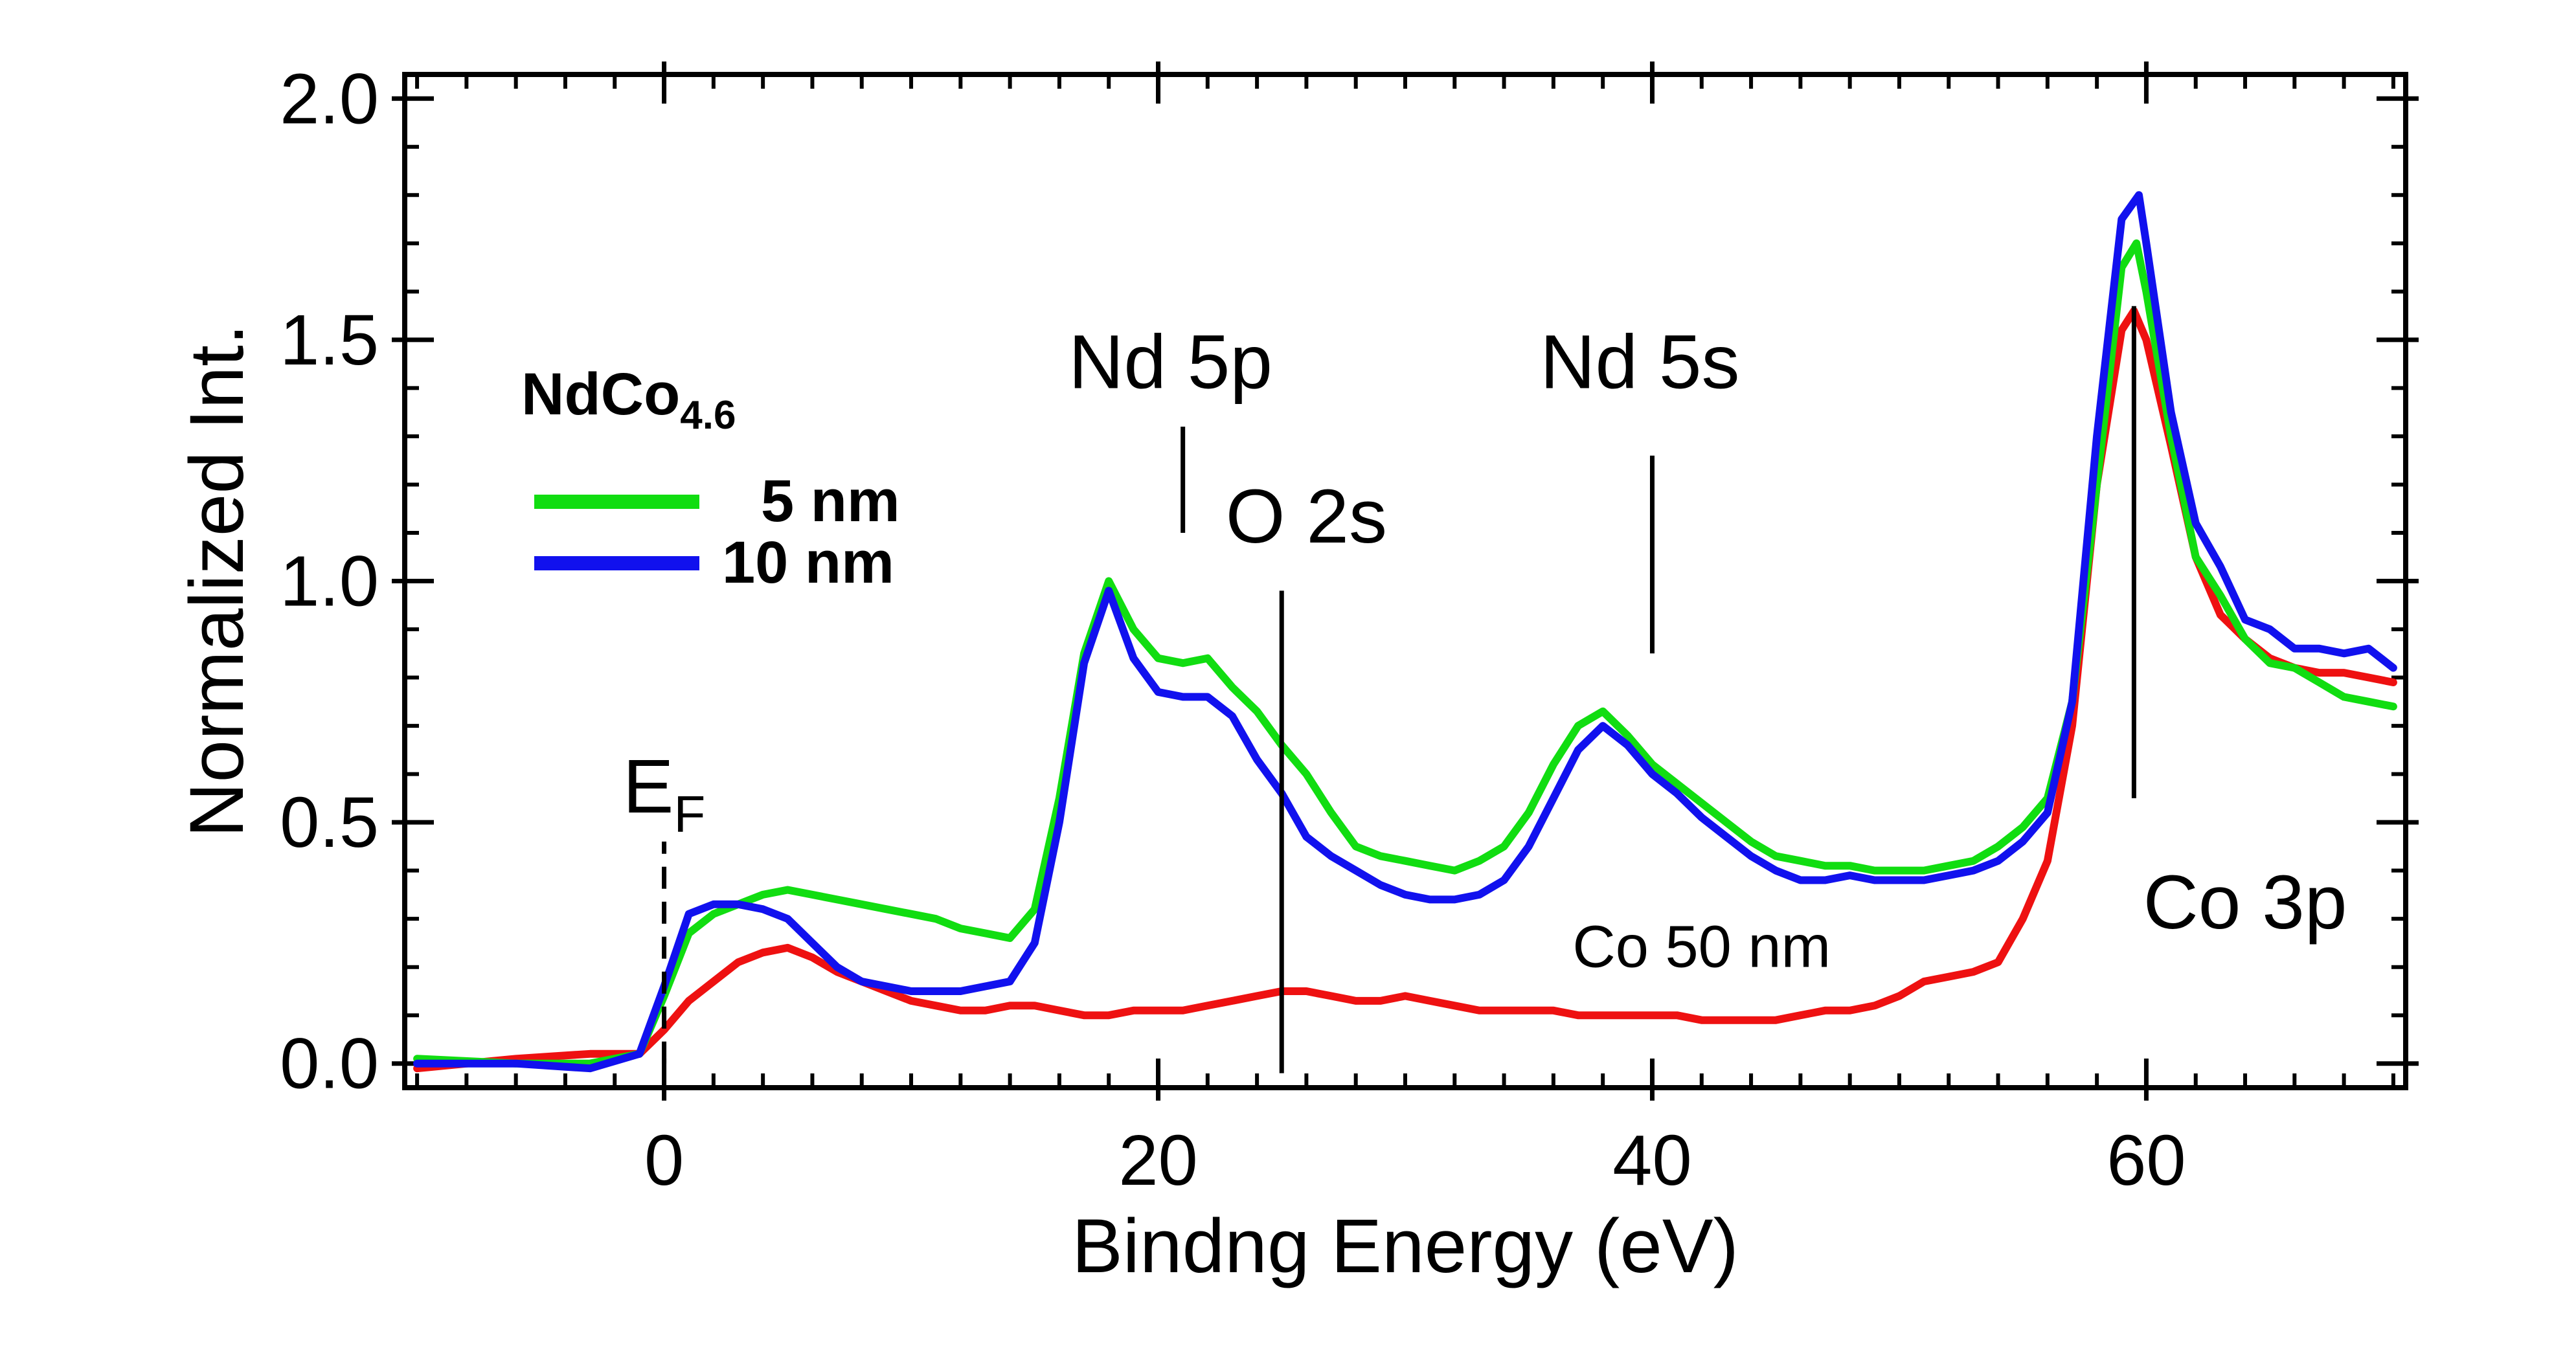  What do you see at coordinates (329, 340) in the screenshot?
I see `y-tick-label: 1.5` at bounding box center [329, 340].